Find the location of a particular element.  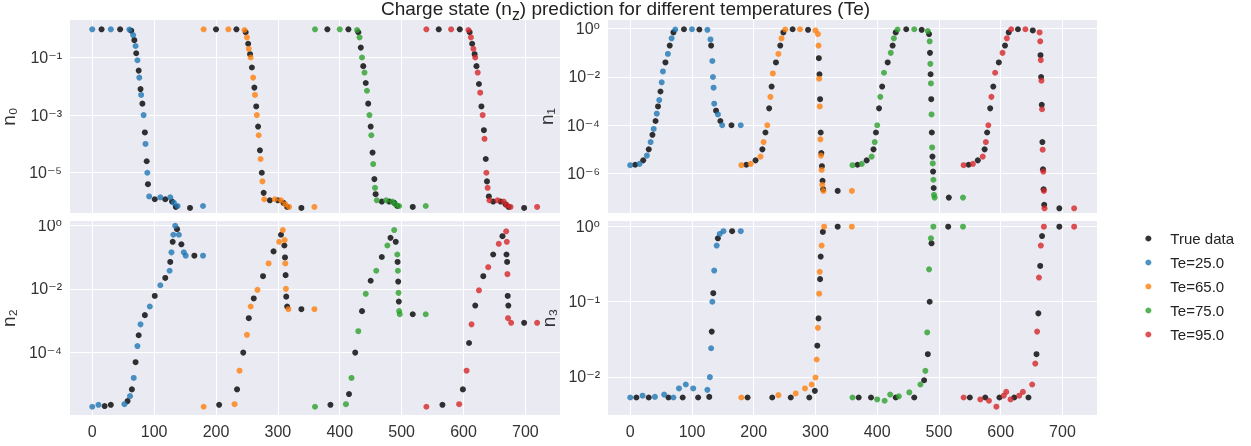

y-axis-title: n₃ is located at coordinates (548, 318).